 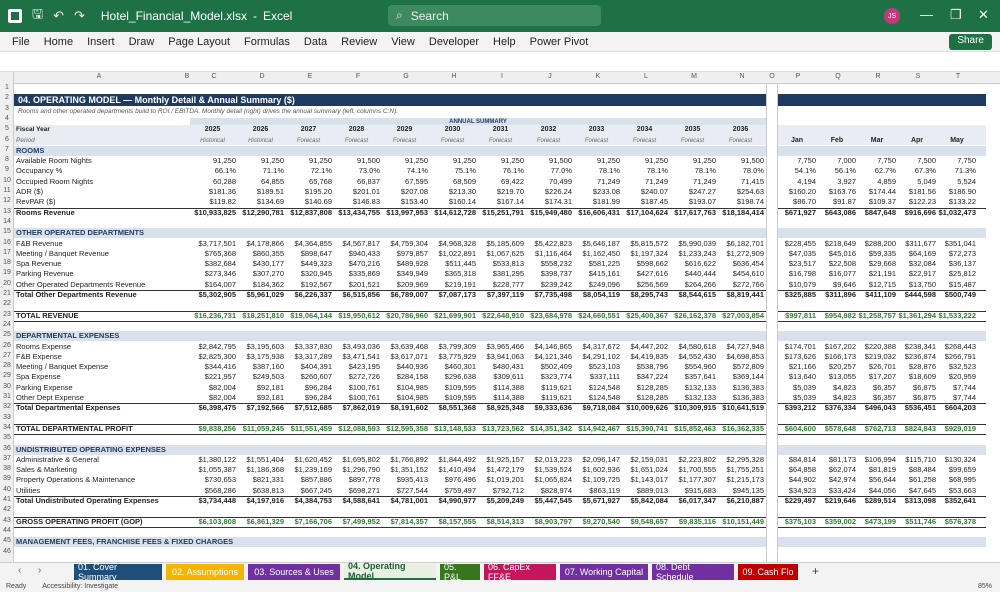 What do you see at coordinates (748, 397) in the screenshot?
I see `annual-value: $136,383` at bounding box center [748, 397].